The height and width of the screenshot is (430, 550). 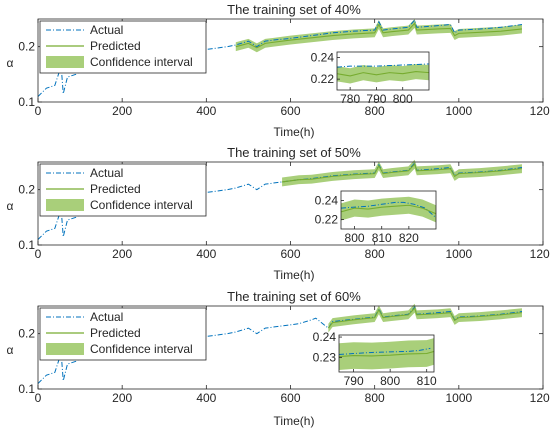 I want to click on subplot-title: The training set of 60%, so click(x=294, y=296).